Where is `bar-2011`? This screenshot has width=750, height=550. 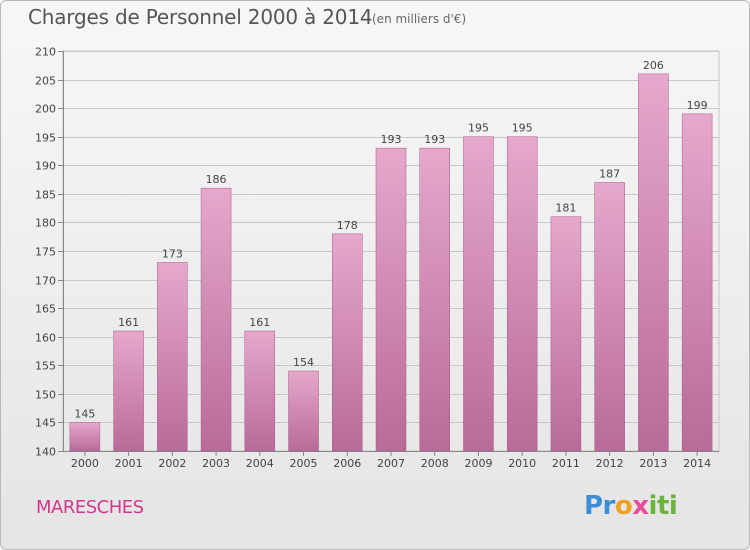
bar-2011 is located at coordinates (566, 334).